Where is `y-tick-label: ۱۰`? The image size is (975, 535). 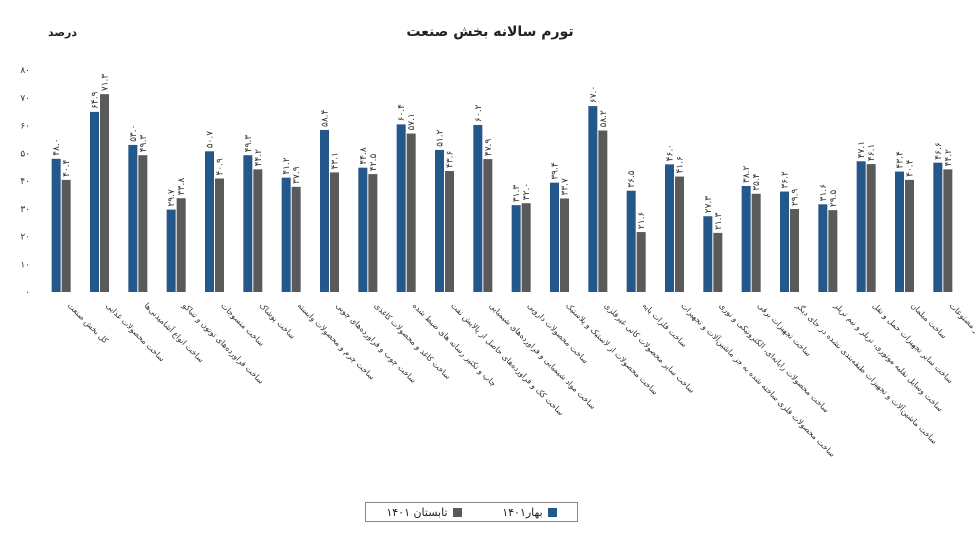 y-tick-label: ۱۰ is located at coordinates (25, 265).